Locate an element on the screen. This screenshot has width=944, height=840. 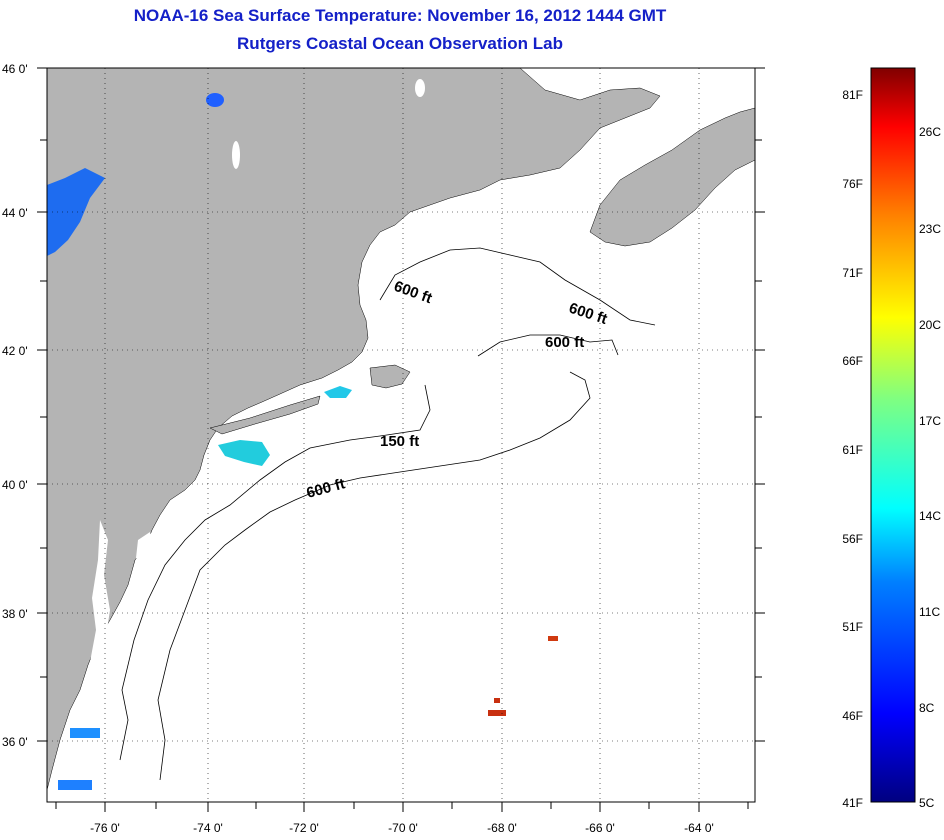
lon-label: -64 0' is located at coordinates (699, 828).